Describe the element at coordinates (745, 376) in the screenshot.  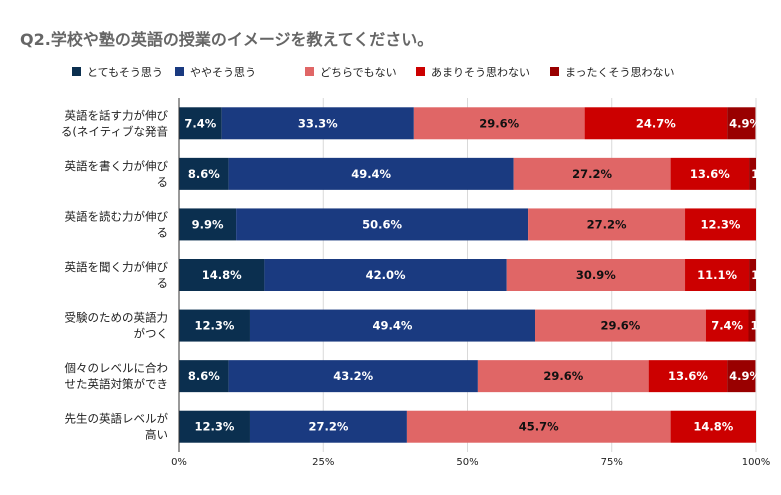
I see `data-label-6-5: 4.9%` at that location.